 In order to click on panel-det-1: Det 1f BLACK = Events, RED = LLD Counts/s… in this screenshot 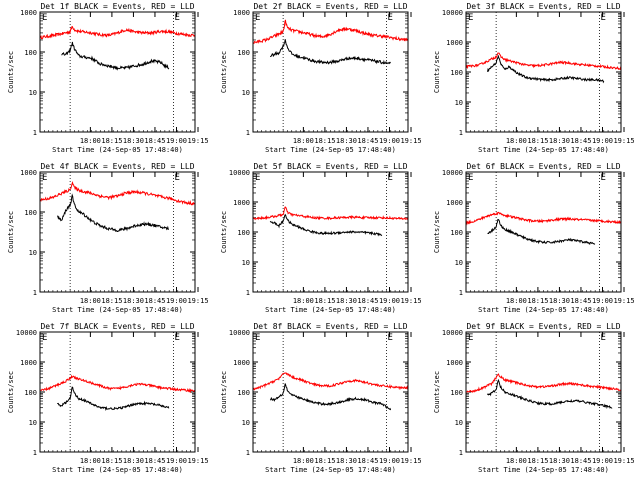, I will do `click(108, 78)`.